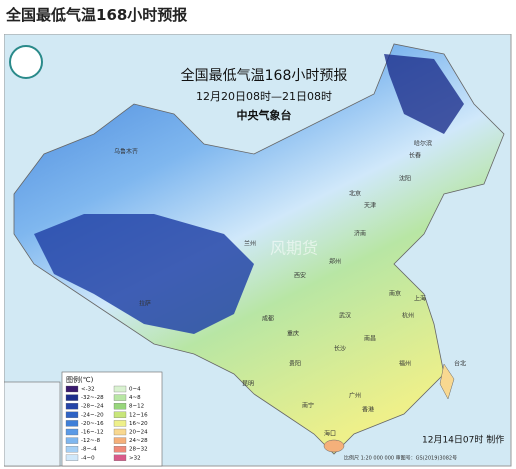 The height and width of the screenshot is (469, 516). Describe the element at coordinates (447, 381) in the screenshot. I see `taiwan` at that location.